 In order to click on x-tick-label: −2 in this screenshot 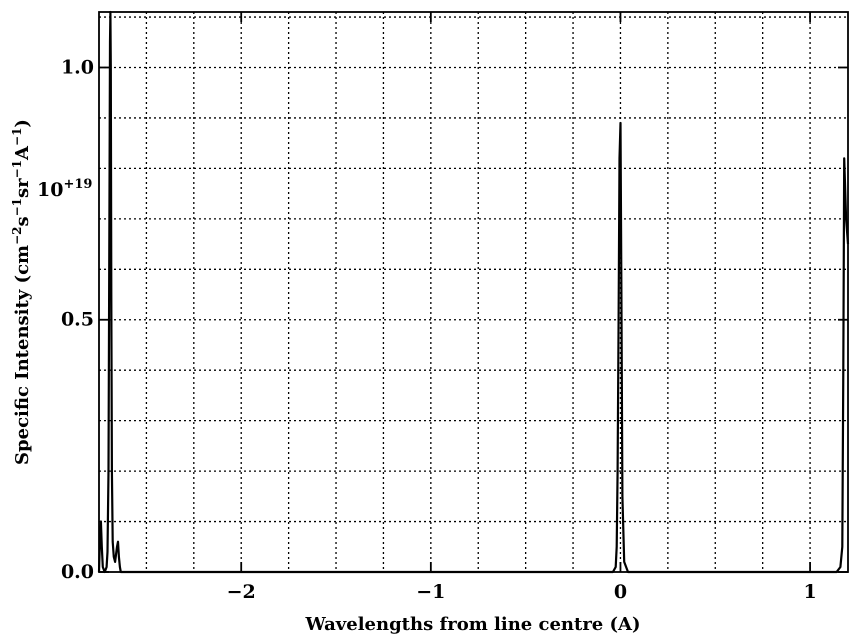, I will do `click(241, 592)`.